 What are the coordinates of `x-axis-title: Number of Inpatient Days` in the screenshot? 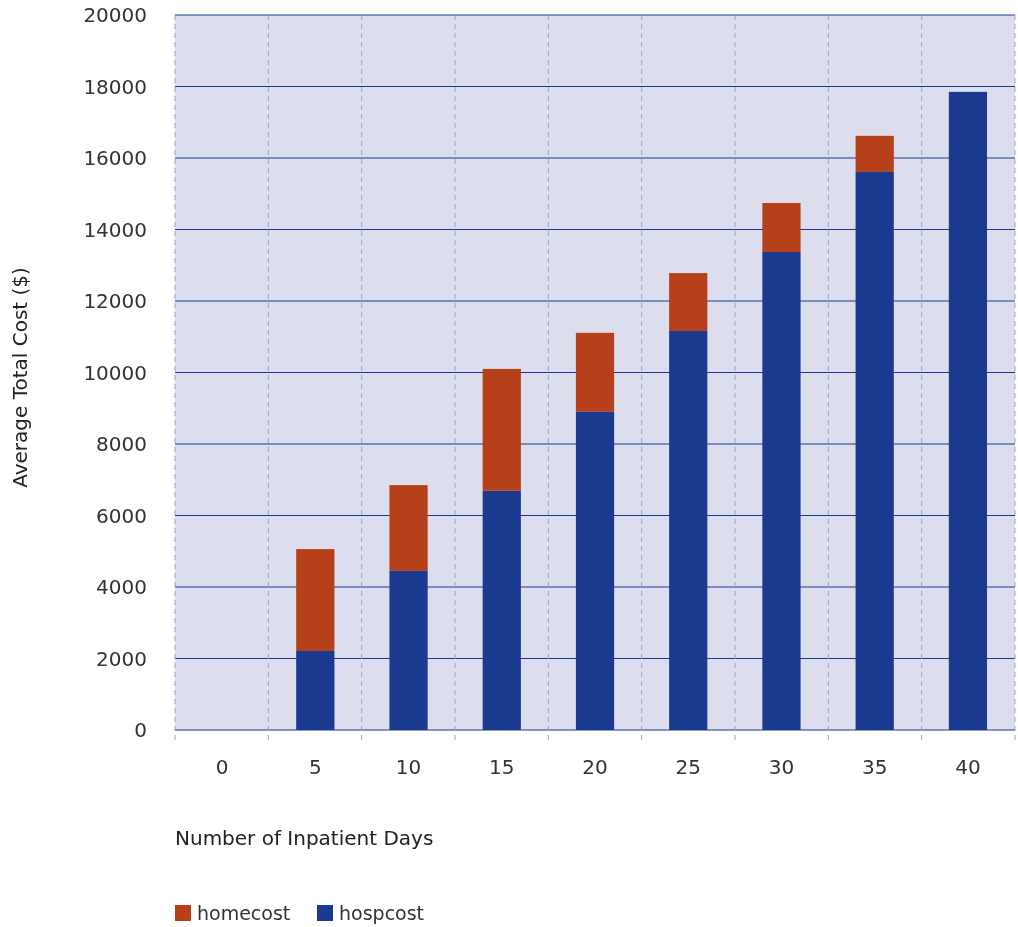 It's located at (304, 838).